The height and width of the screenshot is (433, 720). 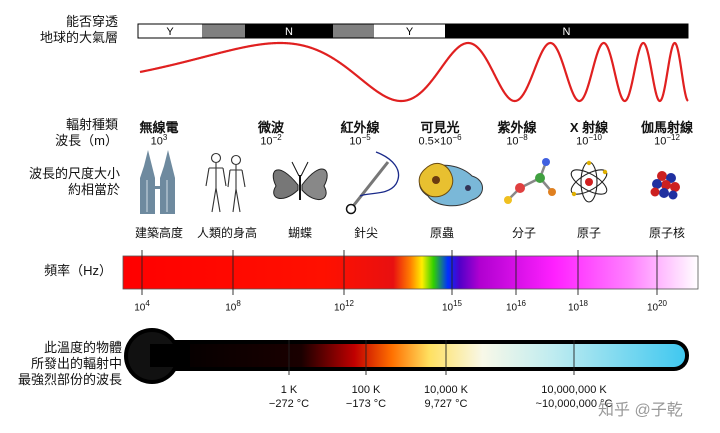 I want to click on temperature-tick: 10,000 K 9,727 °C, so click(x=446, y=397).